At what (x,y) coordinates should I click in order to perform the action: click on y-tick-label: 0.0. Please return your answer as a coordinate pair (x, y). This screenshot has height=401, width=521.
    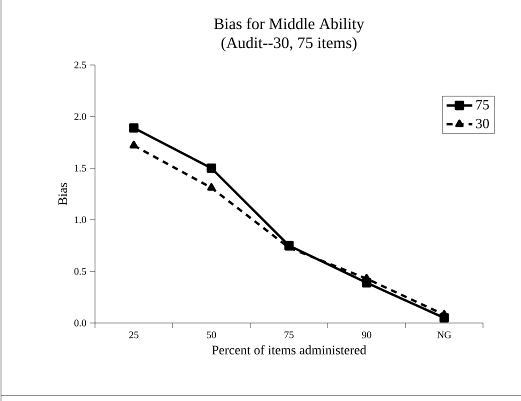
    Looking at the image, I should click on (80, 323).